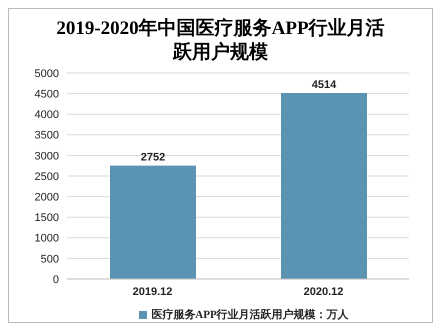  I want to click on y-tick-label: 4500, so click(46, 94).